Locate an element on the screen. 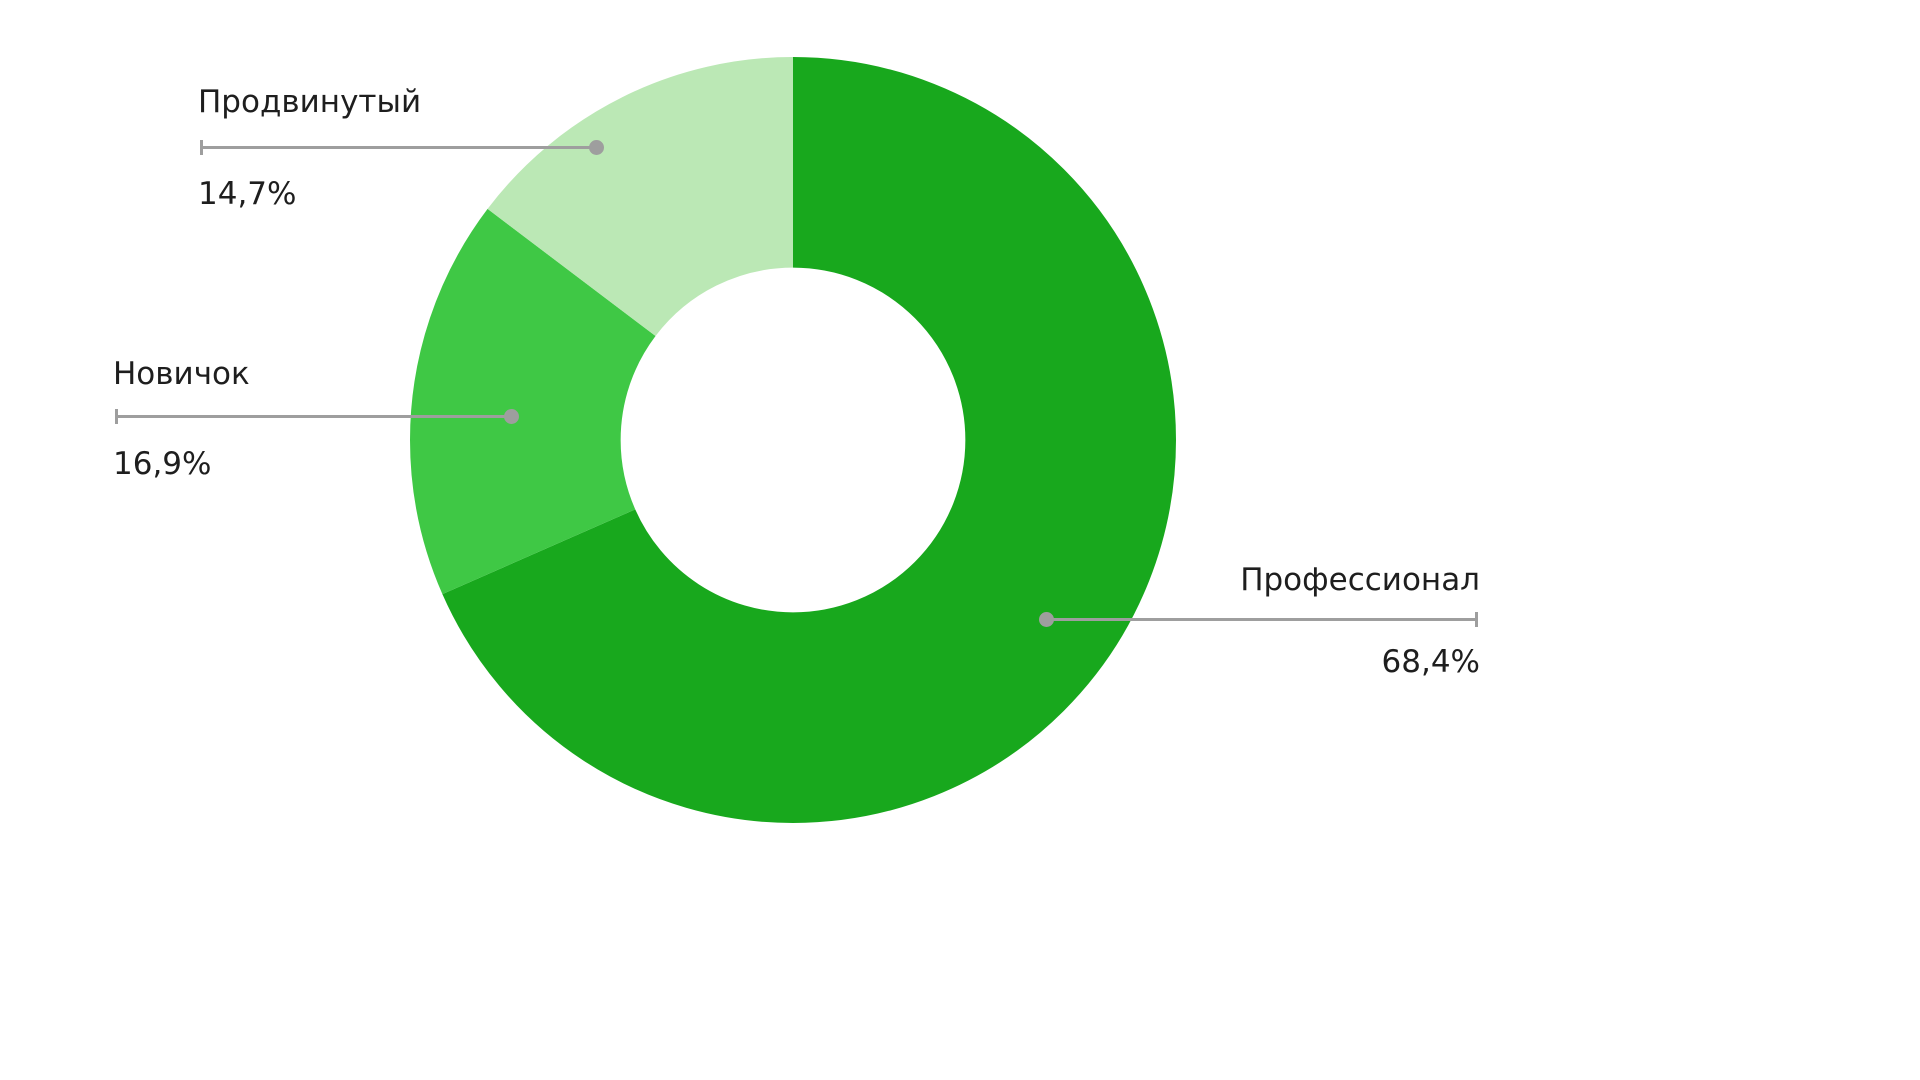 The height and width of the screenshot is (1080, 1920). leader-line-professional is located at coordinates (1258, 619).